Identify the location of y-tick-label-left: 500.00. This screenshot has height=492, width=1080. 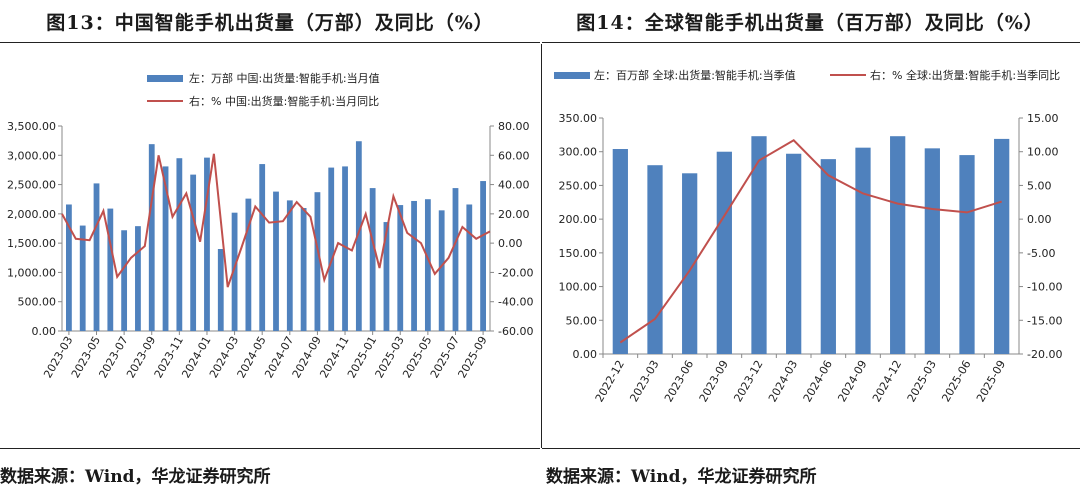
(37, 302).